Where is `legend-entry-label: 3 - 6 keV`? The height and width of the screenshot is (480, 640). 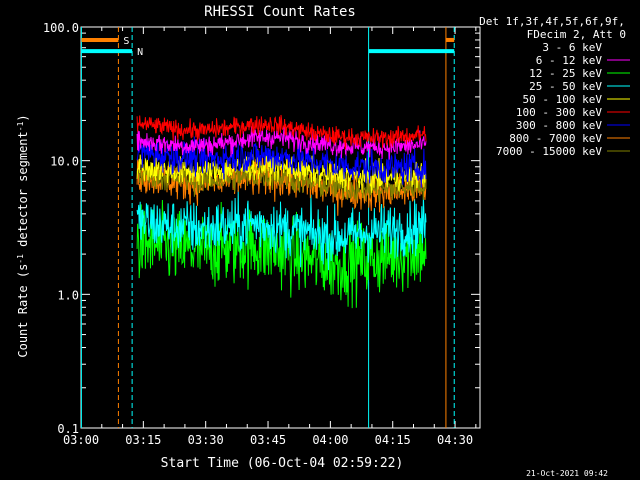 legend-entry-label: 3 - 6 keV is located at coordinates (572, 47).